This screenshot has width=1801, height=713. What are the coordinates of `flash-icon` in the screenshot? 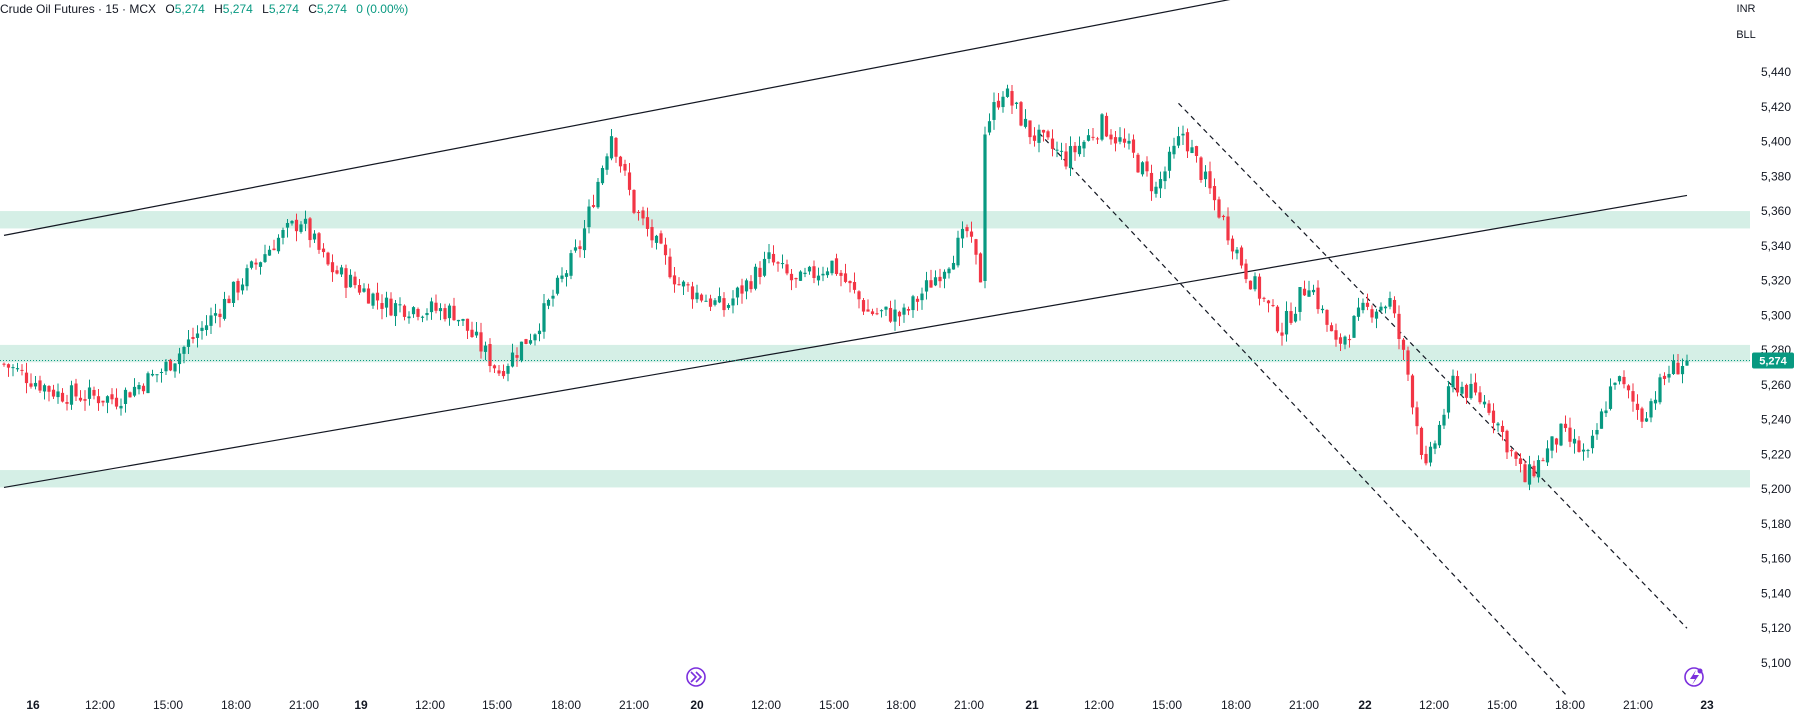 It's located at (1694, 677).